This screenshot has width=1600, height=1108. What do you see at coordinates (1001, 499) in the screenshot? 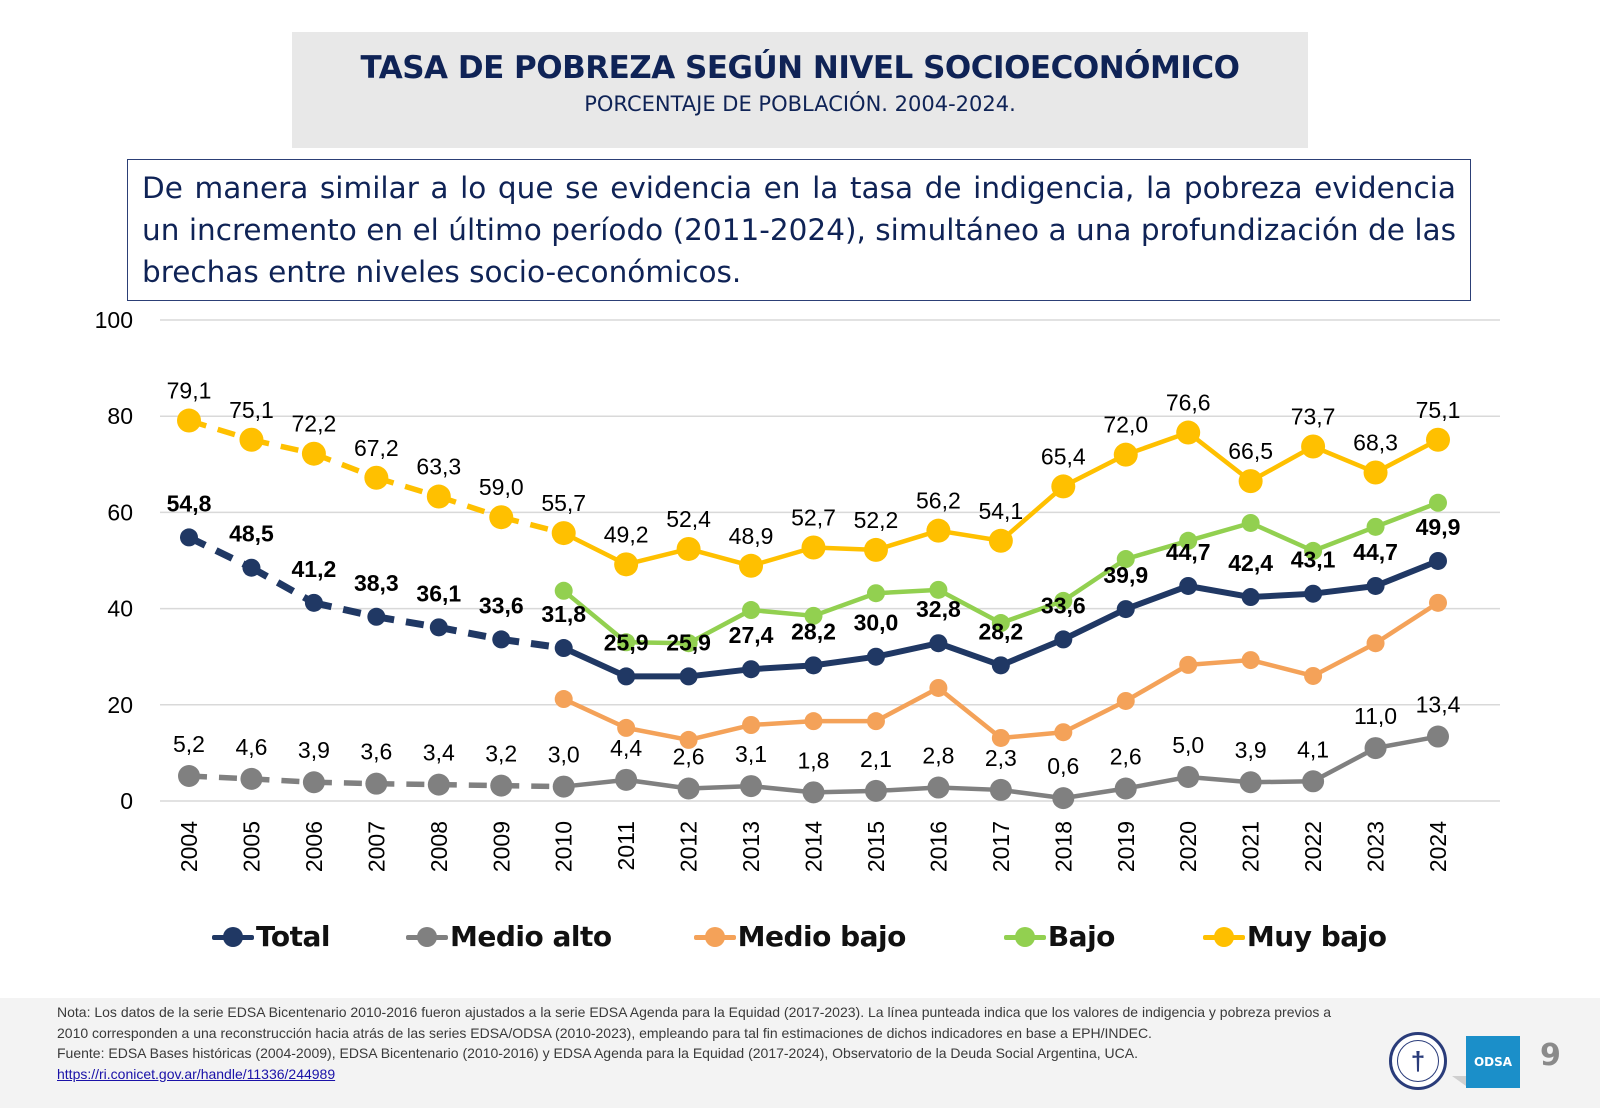
I see `line-muy-bajo` at bounding box center [1001, 499].